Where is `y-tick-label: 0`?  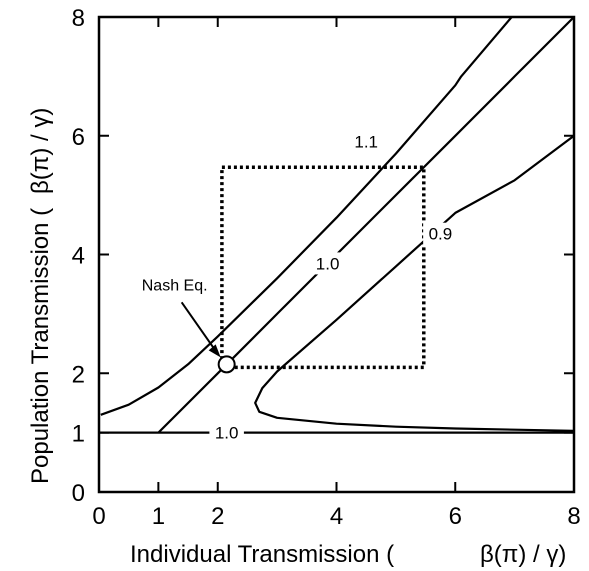 y-tick-label: 0 is located at coordinates (78, 493).